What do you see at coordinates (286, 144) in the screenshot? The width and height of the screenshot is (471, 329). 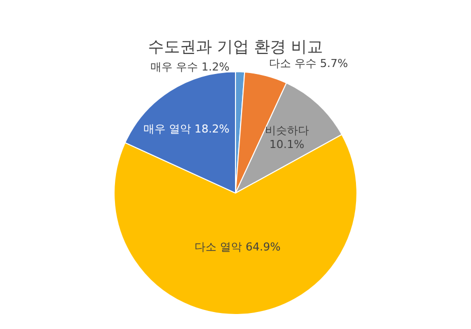 I see `data-label: 10.1%` at bounding box center [286, 144].